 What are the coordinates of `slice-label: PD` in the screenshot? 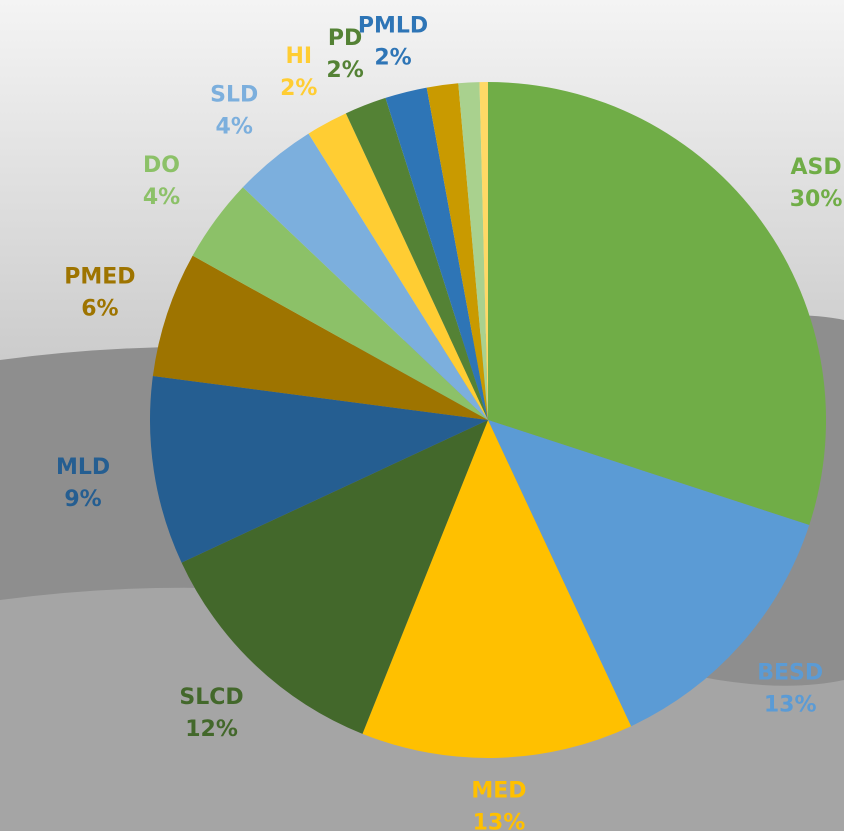 It's located at (345, 38).